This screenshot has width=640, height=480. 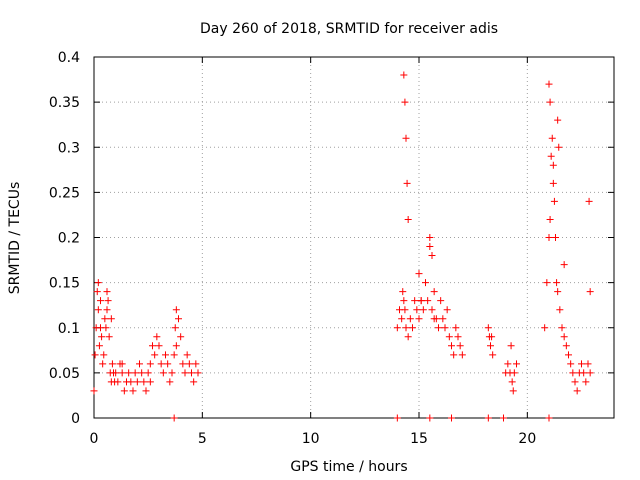 I want to click on y-tick-label: 0.25, so click(x=64, y=193).